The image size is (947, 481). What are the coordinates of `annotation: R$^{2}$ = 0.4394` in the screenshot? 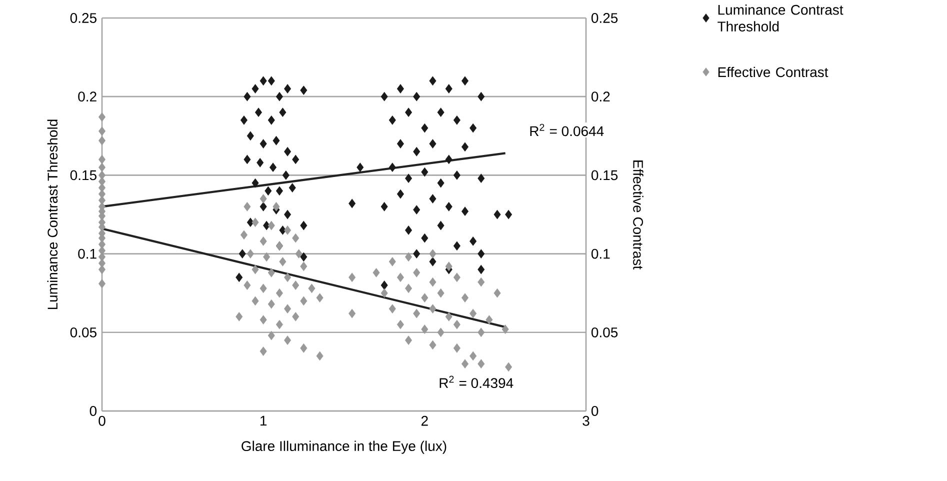 It's located at (477, 382).